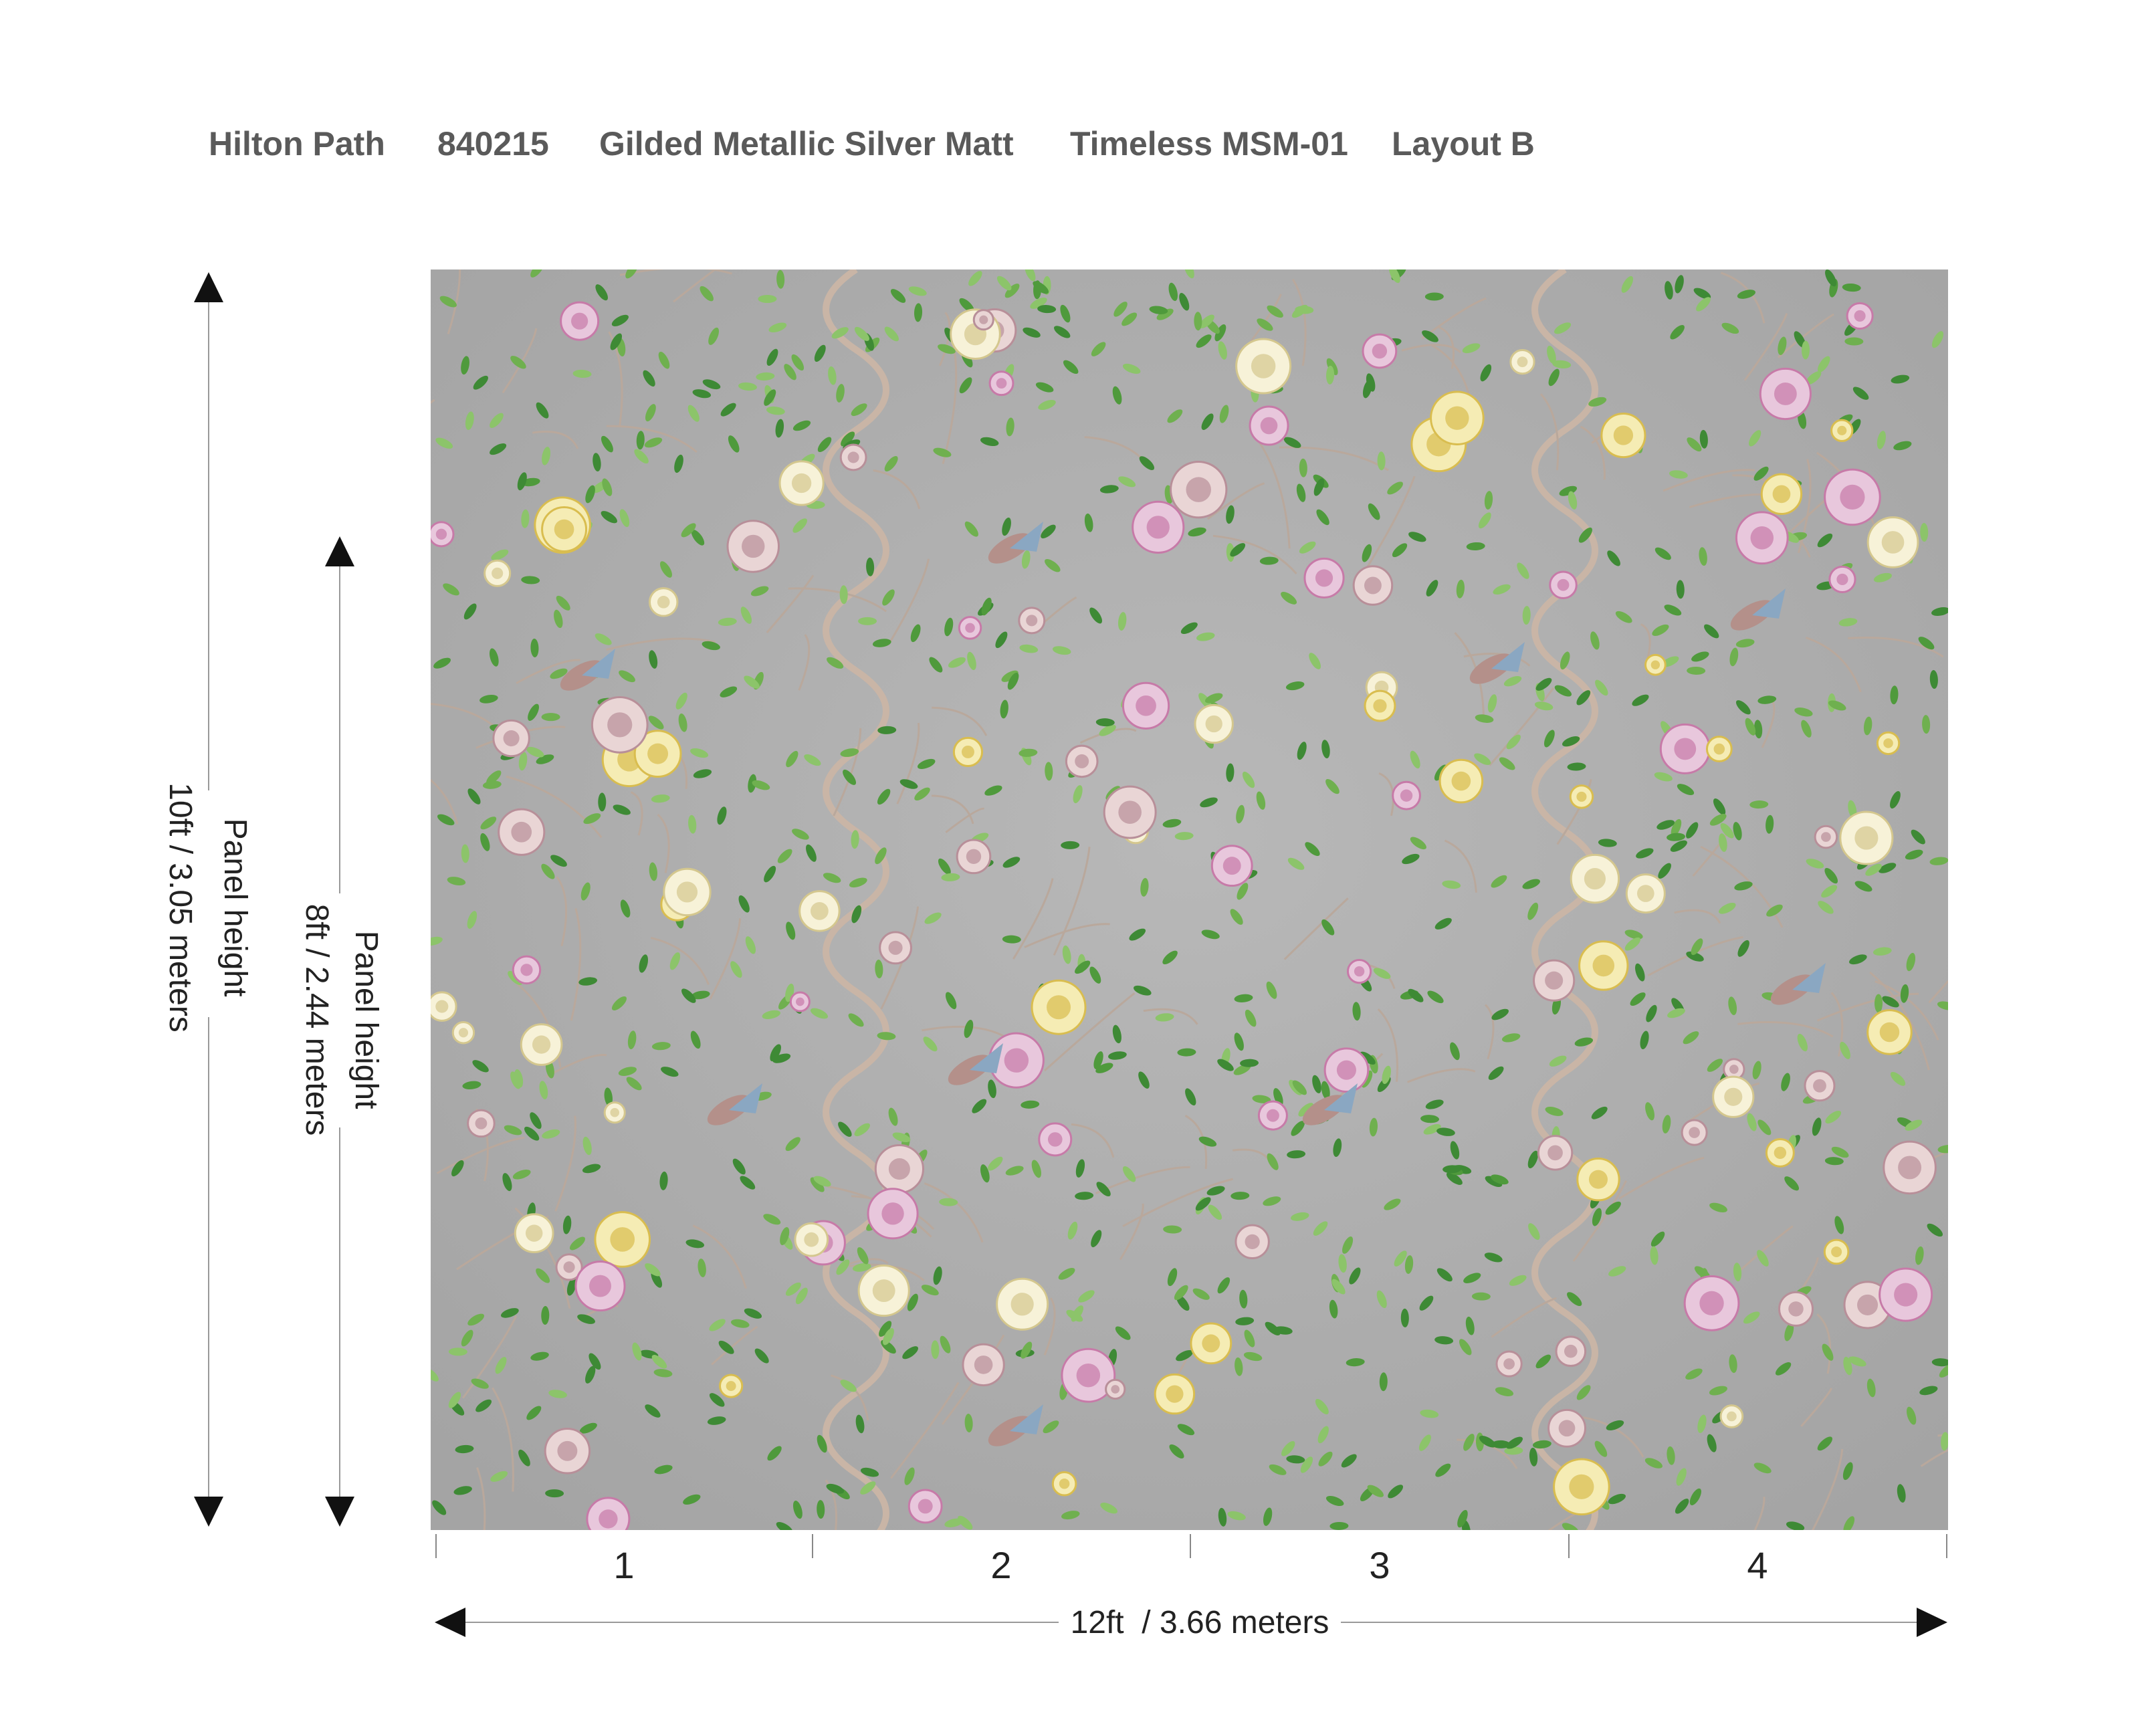 The image size is (2140, 1736). I want to click on height-arrow-8ft: Panel height 8ft / 2.44 meters, so click(341, 1031).